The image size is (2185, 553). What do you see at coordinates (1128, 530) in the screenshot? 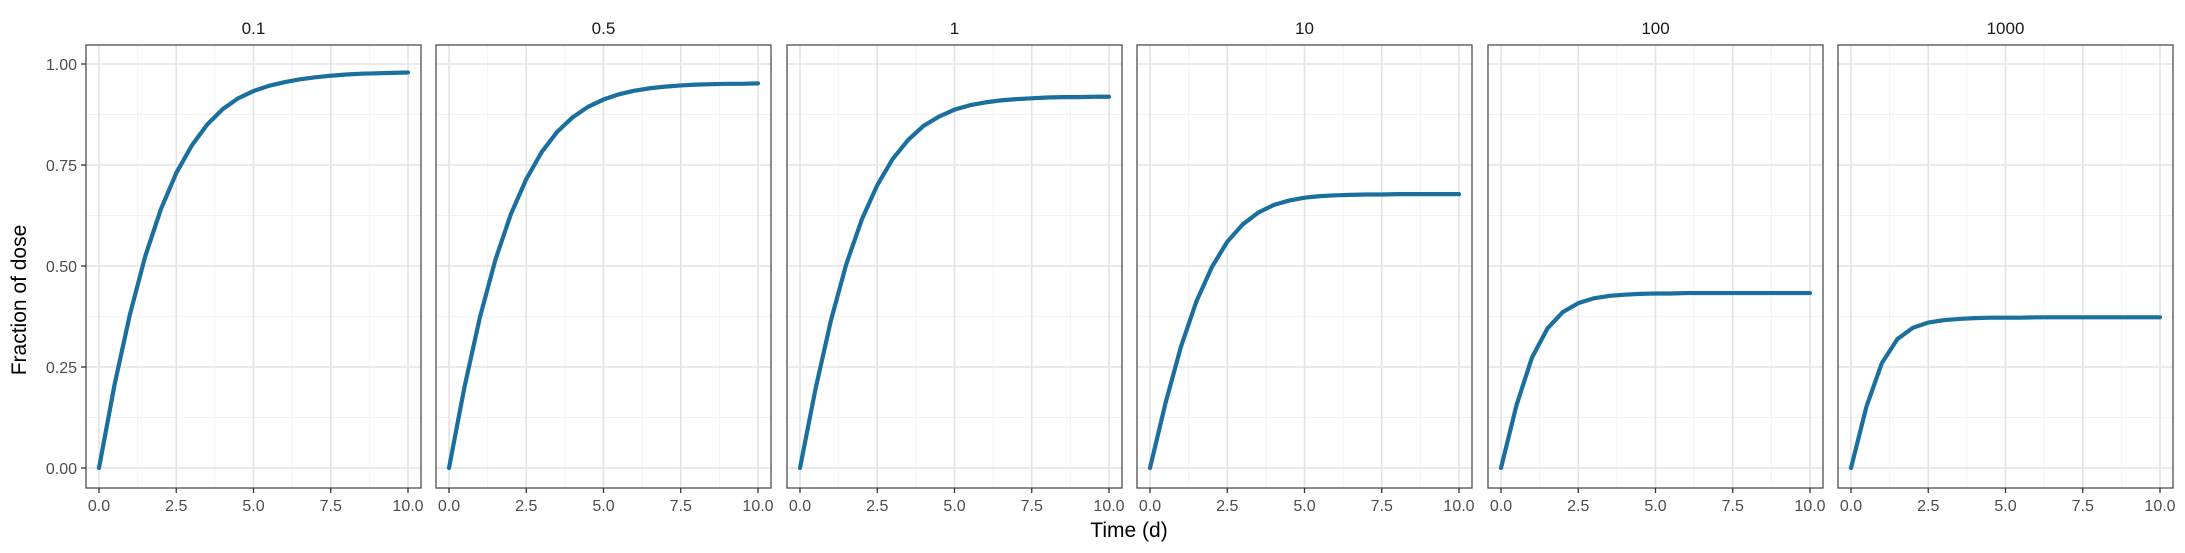
I see `x-axis-title: Time (d)` at bounding box center [1128, 530].